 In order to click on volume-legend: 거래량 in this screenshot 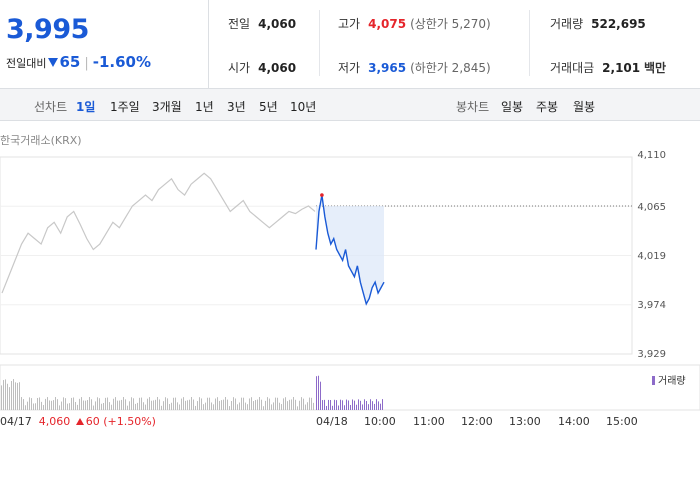, I will do `click(669, 379)`.